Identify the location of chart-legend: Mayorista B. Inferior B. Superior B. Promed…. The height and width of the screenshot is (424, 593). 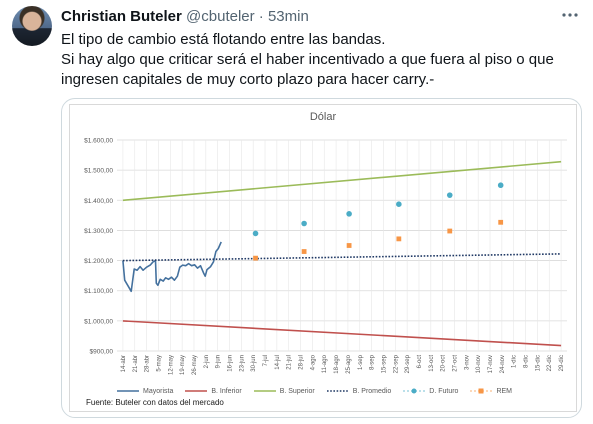
(320, 388).